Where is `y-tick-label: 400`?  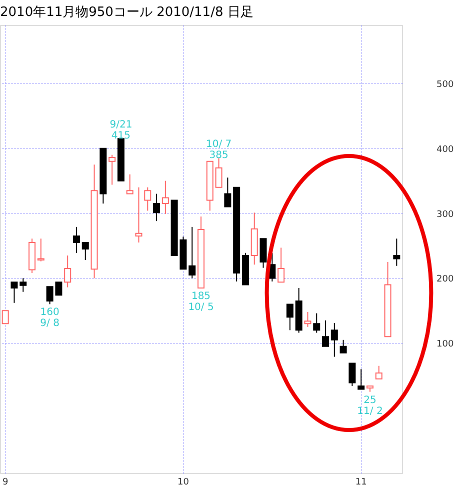
y-tick-label: 400 is located at coordinates (445, 149).